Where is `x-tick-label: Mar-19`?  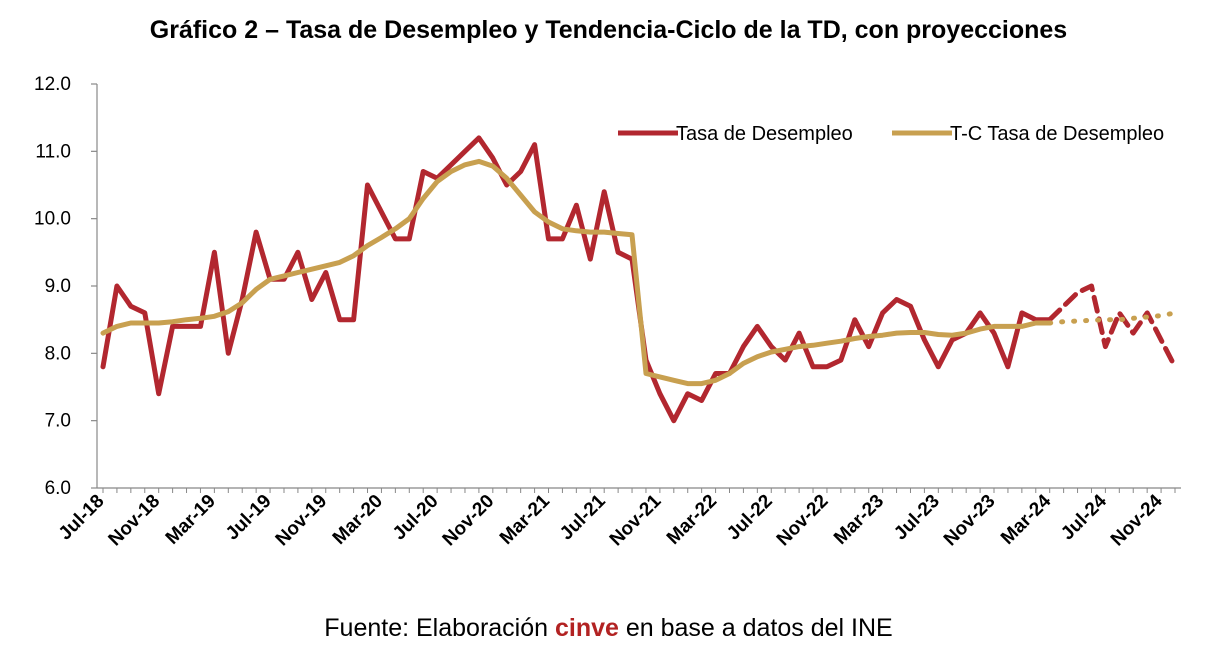
x-tick-label: Mar-19 is located at coordinates (191, 520).